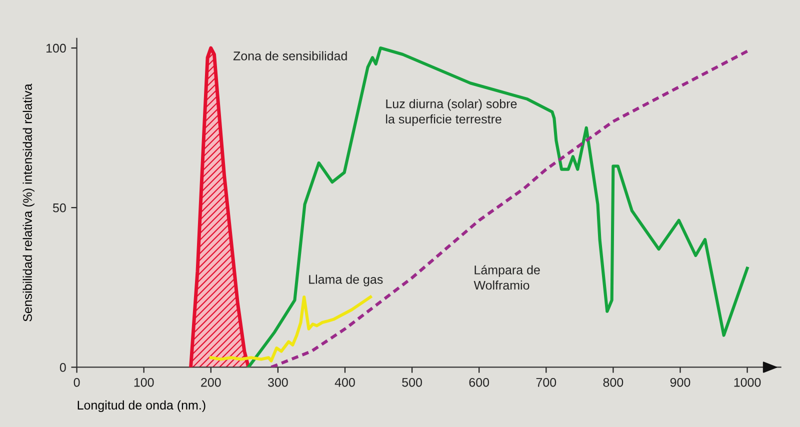  Describe the element at coordinates (278, 382) in the screenshot. I see `x-tick-label: 300` at that location.